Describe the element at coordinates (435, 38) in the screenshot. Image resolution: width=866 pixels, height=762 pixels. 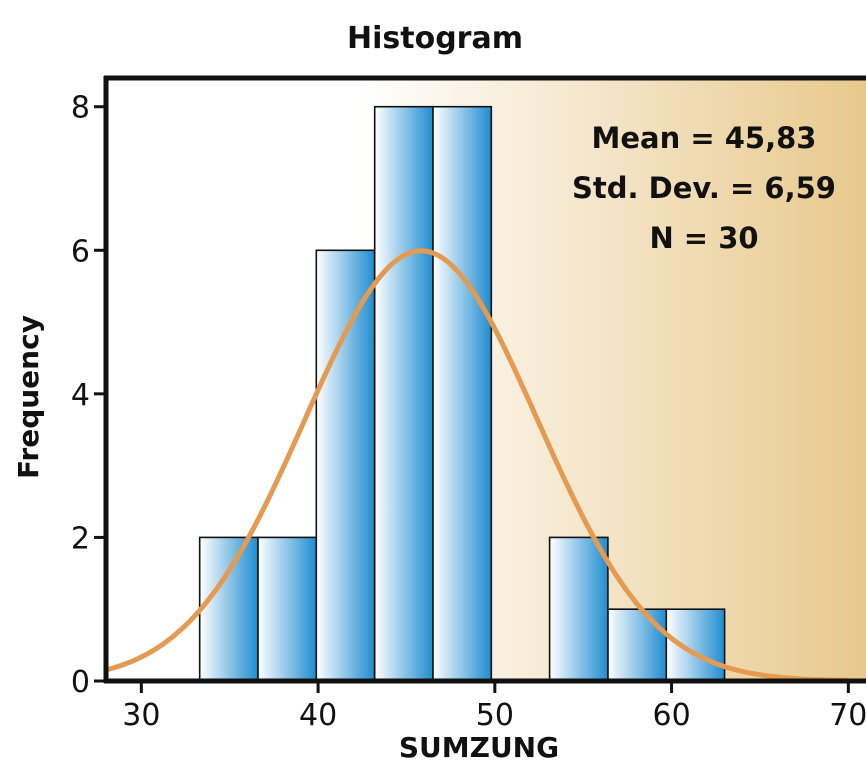
I see `chart-title: Histogram` at that location.